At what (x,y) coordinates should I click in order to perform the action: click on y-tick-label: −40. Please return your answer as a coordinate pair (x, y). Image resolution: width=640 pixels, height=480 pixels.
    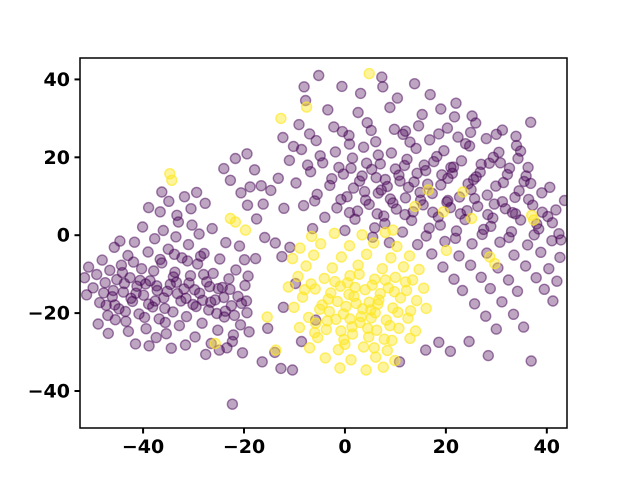
    Looking at the image, I should click on (49, 392).